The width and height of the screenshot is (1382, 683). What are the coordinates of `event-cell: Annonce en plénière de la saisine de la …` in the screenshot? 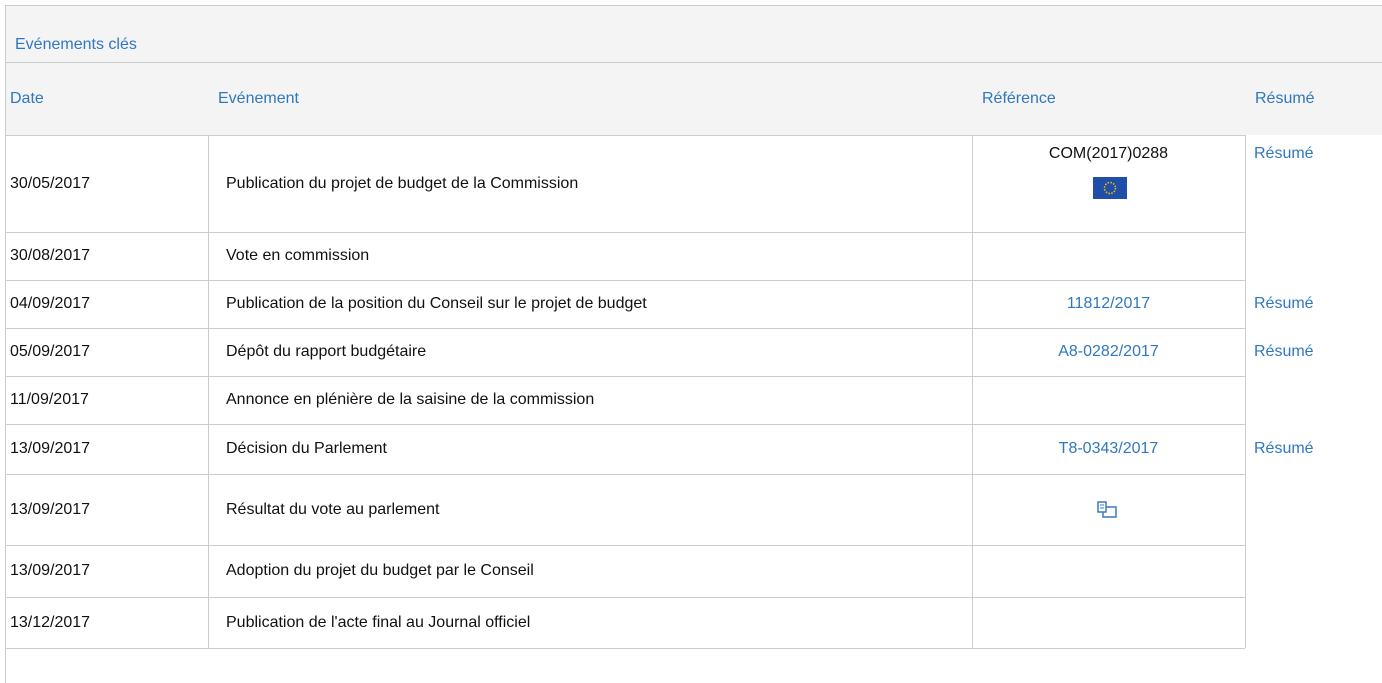 It's located at (410, 399).